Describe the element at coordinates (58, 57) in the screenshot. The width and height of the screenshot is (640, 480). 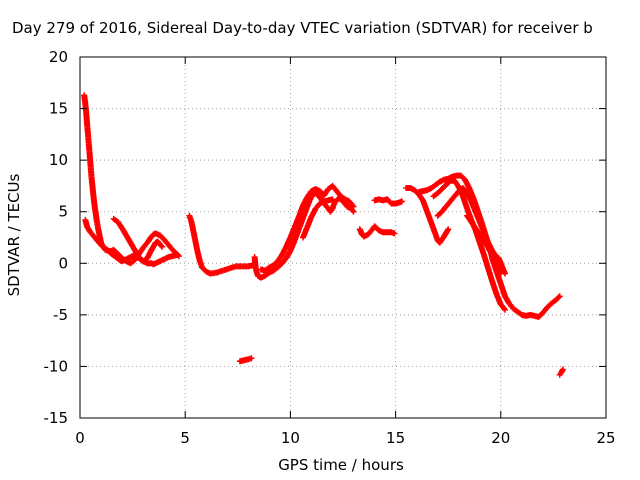
I see `y-tick-label: 20` at that location.